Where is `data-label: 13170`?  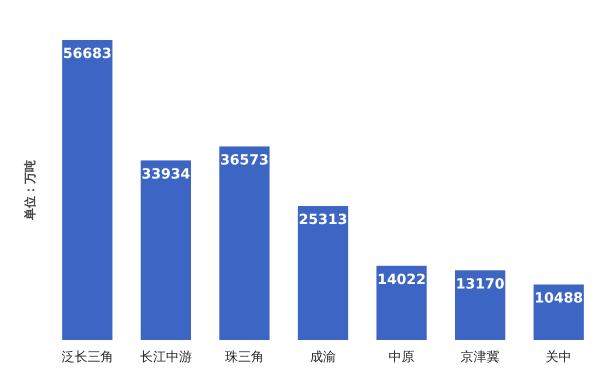 data-label: 13170 is located at coordinates (480, 284).